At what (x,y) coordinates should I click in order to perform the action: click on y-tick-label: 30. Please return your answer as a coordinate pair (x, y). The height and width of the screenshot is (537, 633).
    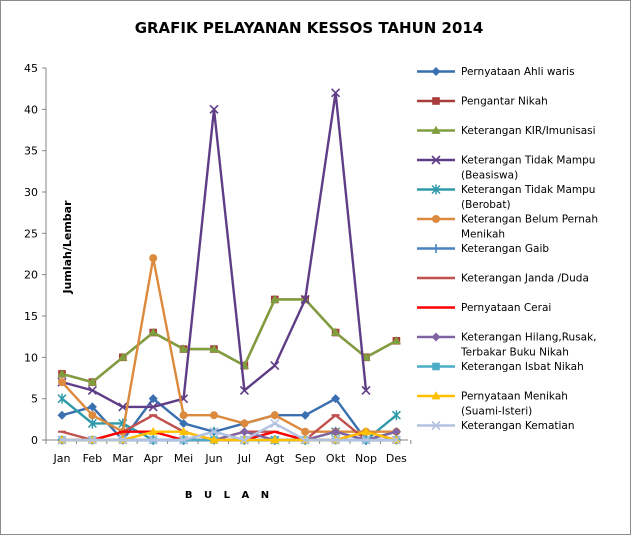
    Looking at the image, I should click on (31, 192).